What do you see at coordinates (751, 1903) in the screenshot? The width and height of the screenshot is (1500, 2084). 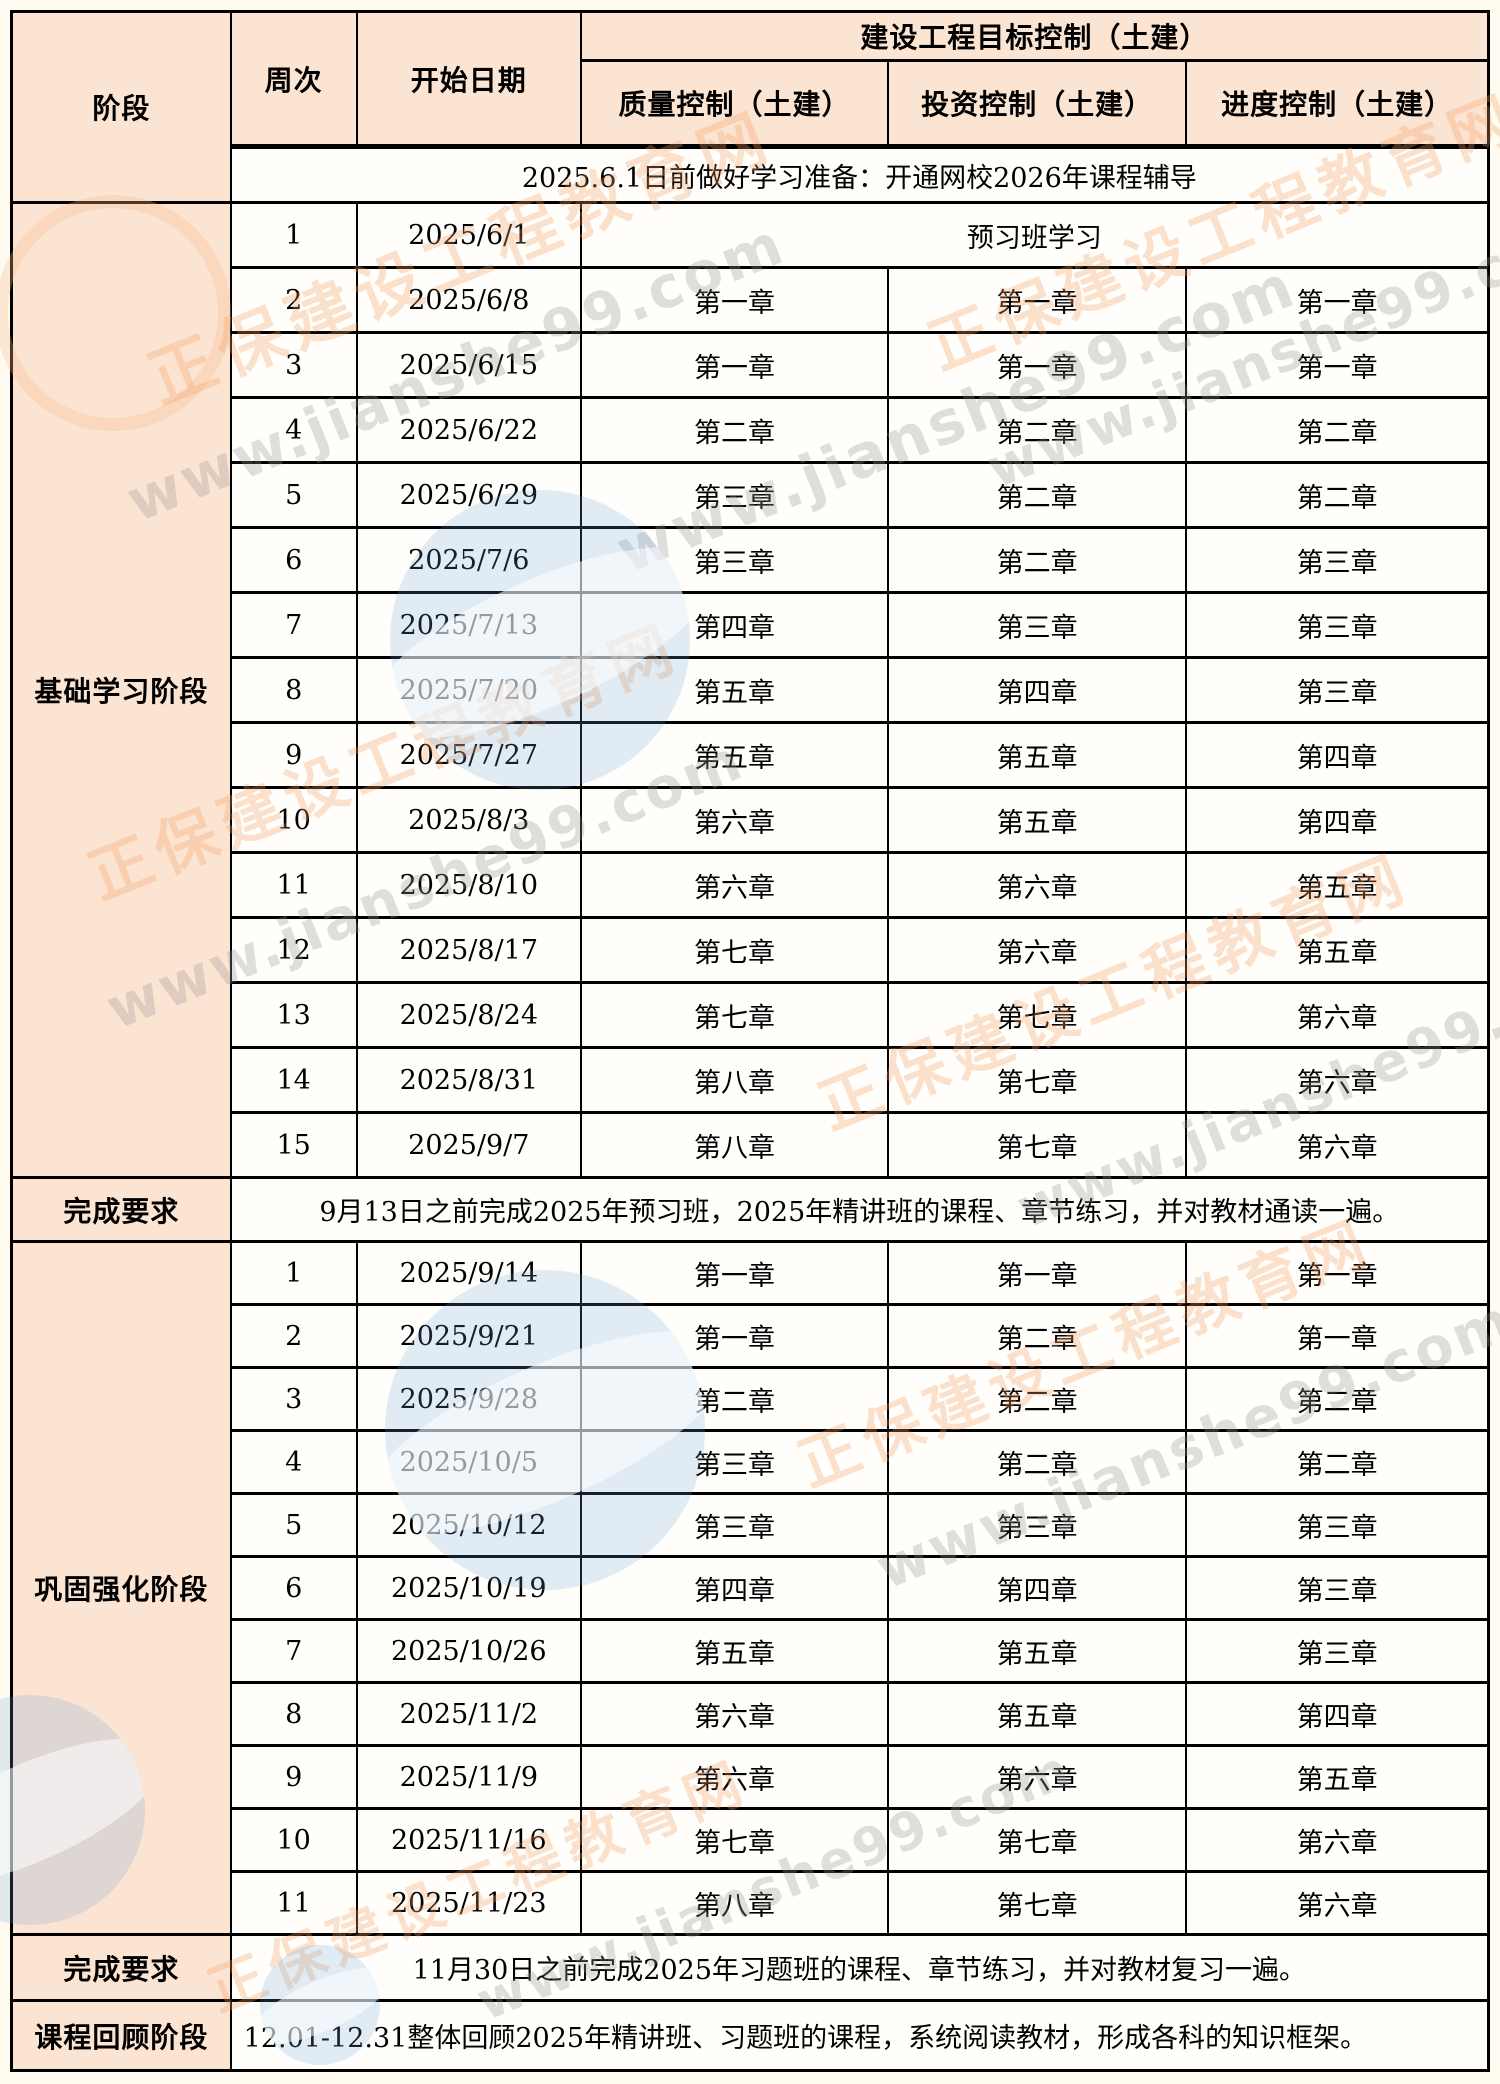 I see `table-row: 11 2025/11/23 第八章 第七章 第六章` at bounding box center [751, 1903].